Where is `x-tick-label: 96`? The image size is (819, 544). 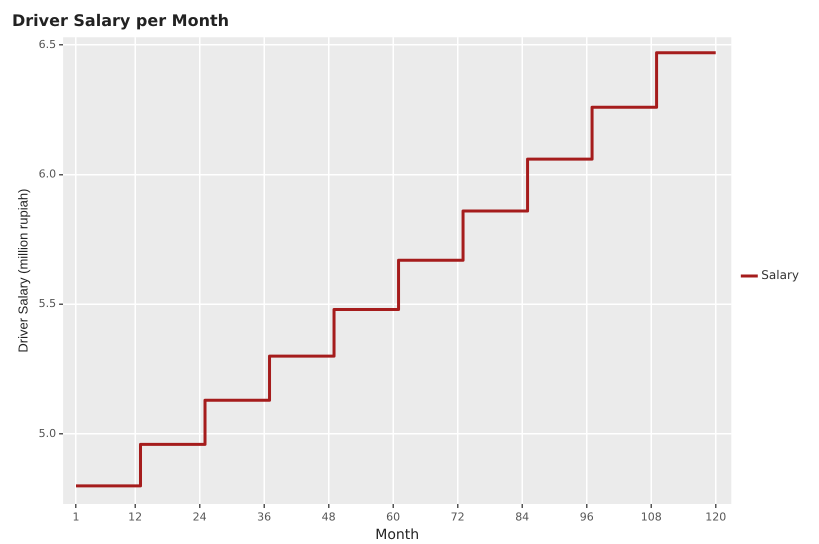 x-tick-label: 96 is located at coordinates (587, 517).